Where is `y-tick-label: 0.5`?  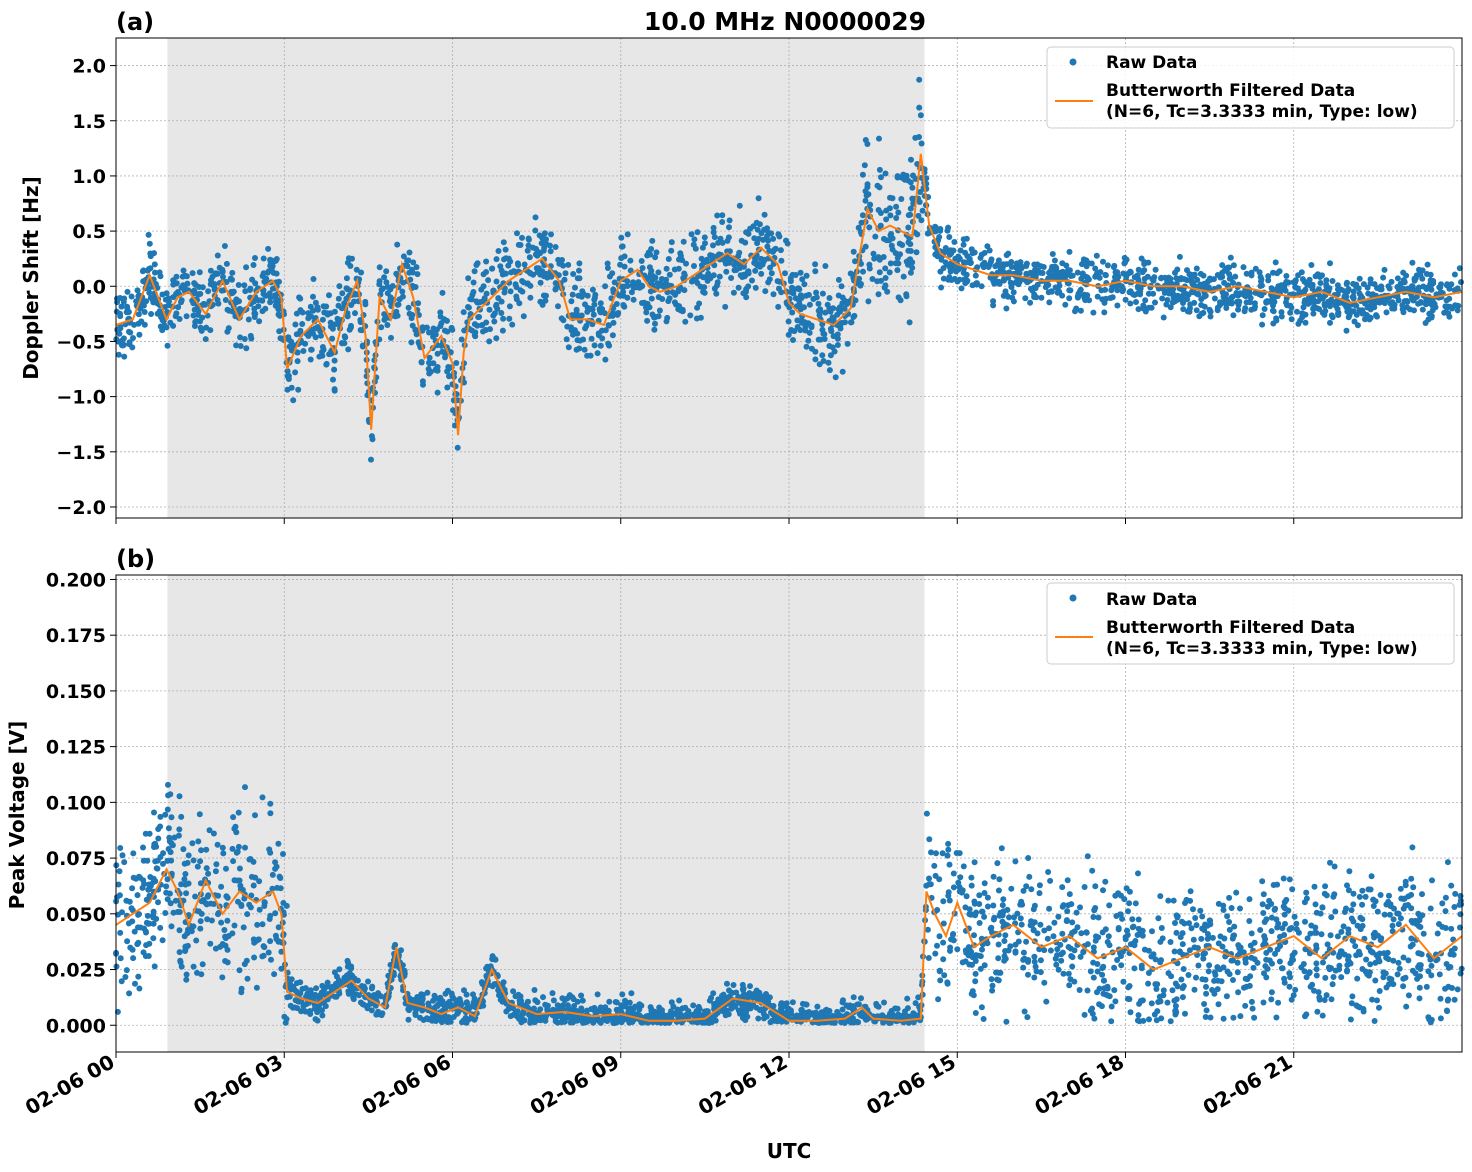
y-tick-label: 0.5 is located at coordinates (89, 232).